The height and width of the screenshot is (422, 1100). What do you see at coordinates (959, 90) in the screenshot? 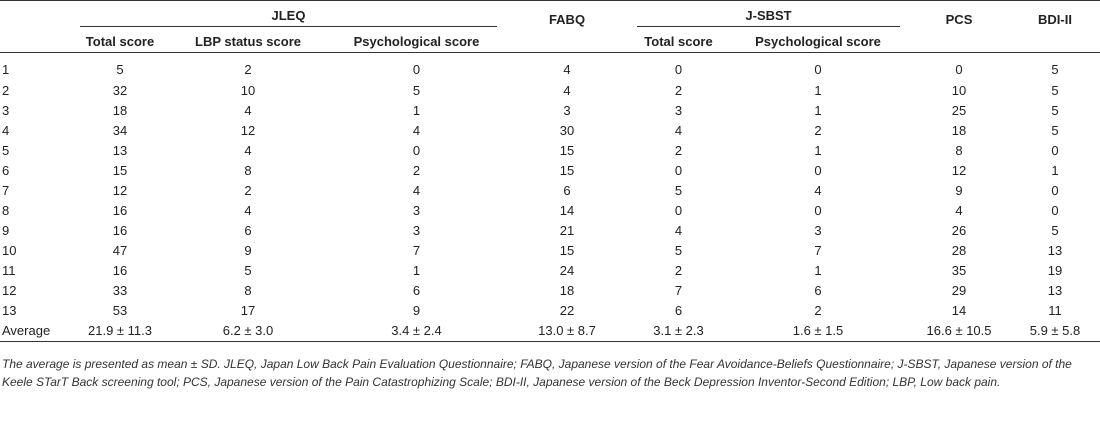
I see `table-cell: 10` at bounding box center [959, 90].